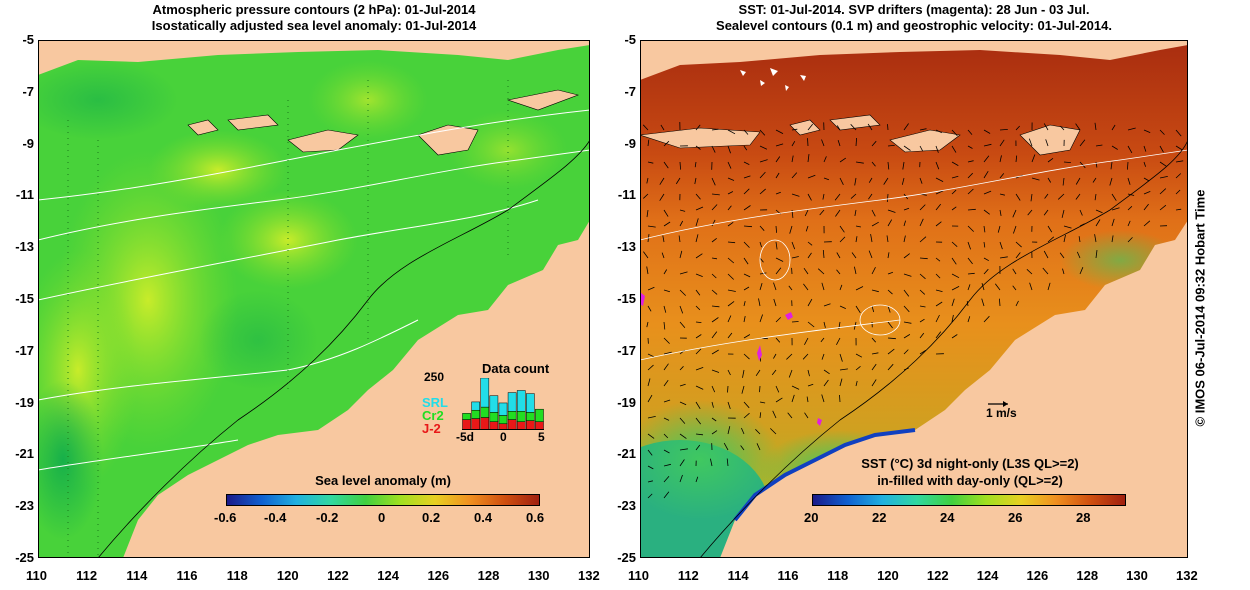 The height and width of the screenshot is (590, 1250). I want to click on sst-colorbar-label-line1: SST (°C) 3d night-only (L3S QL>=2), so click(970, 463).